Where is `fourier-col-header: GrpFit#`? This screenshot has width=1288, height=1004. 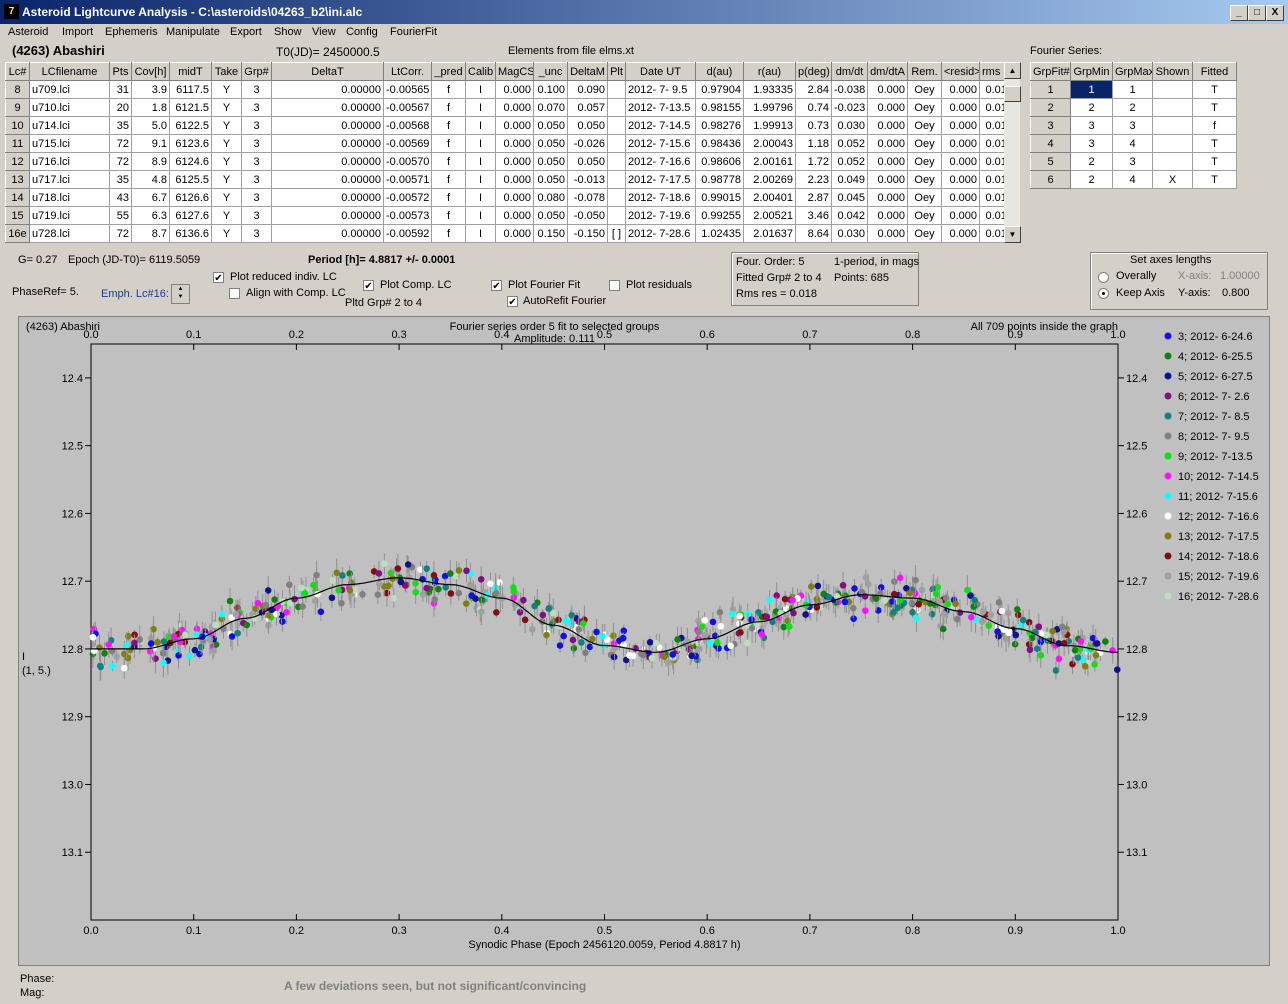
fourier-col-header: GrpFit# is located at coordinates (1050, 71).